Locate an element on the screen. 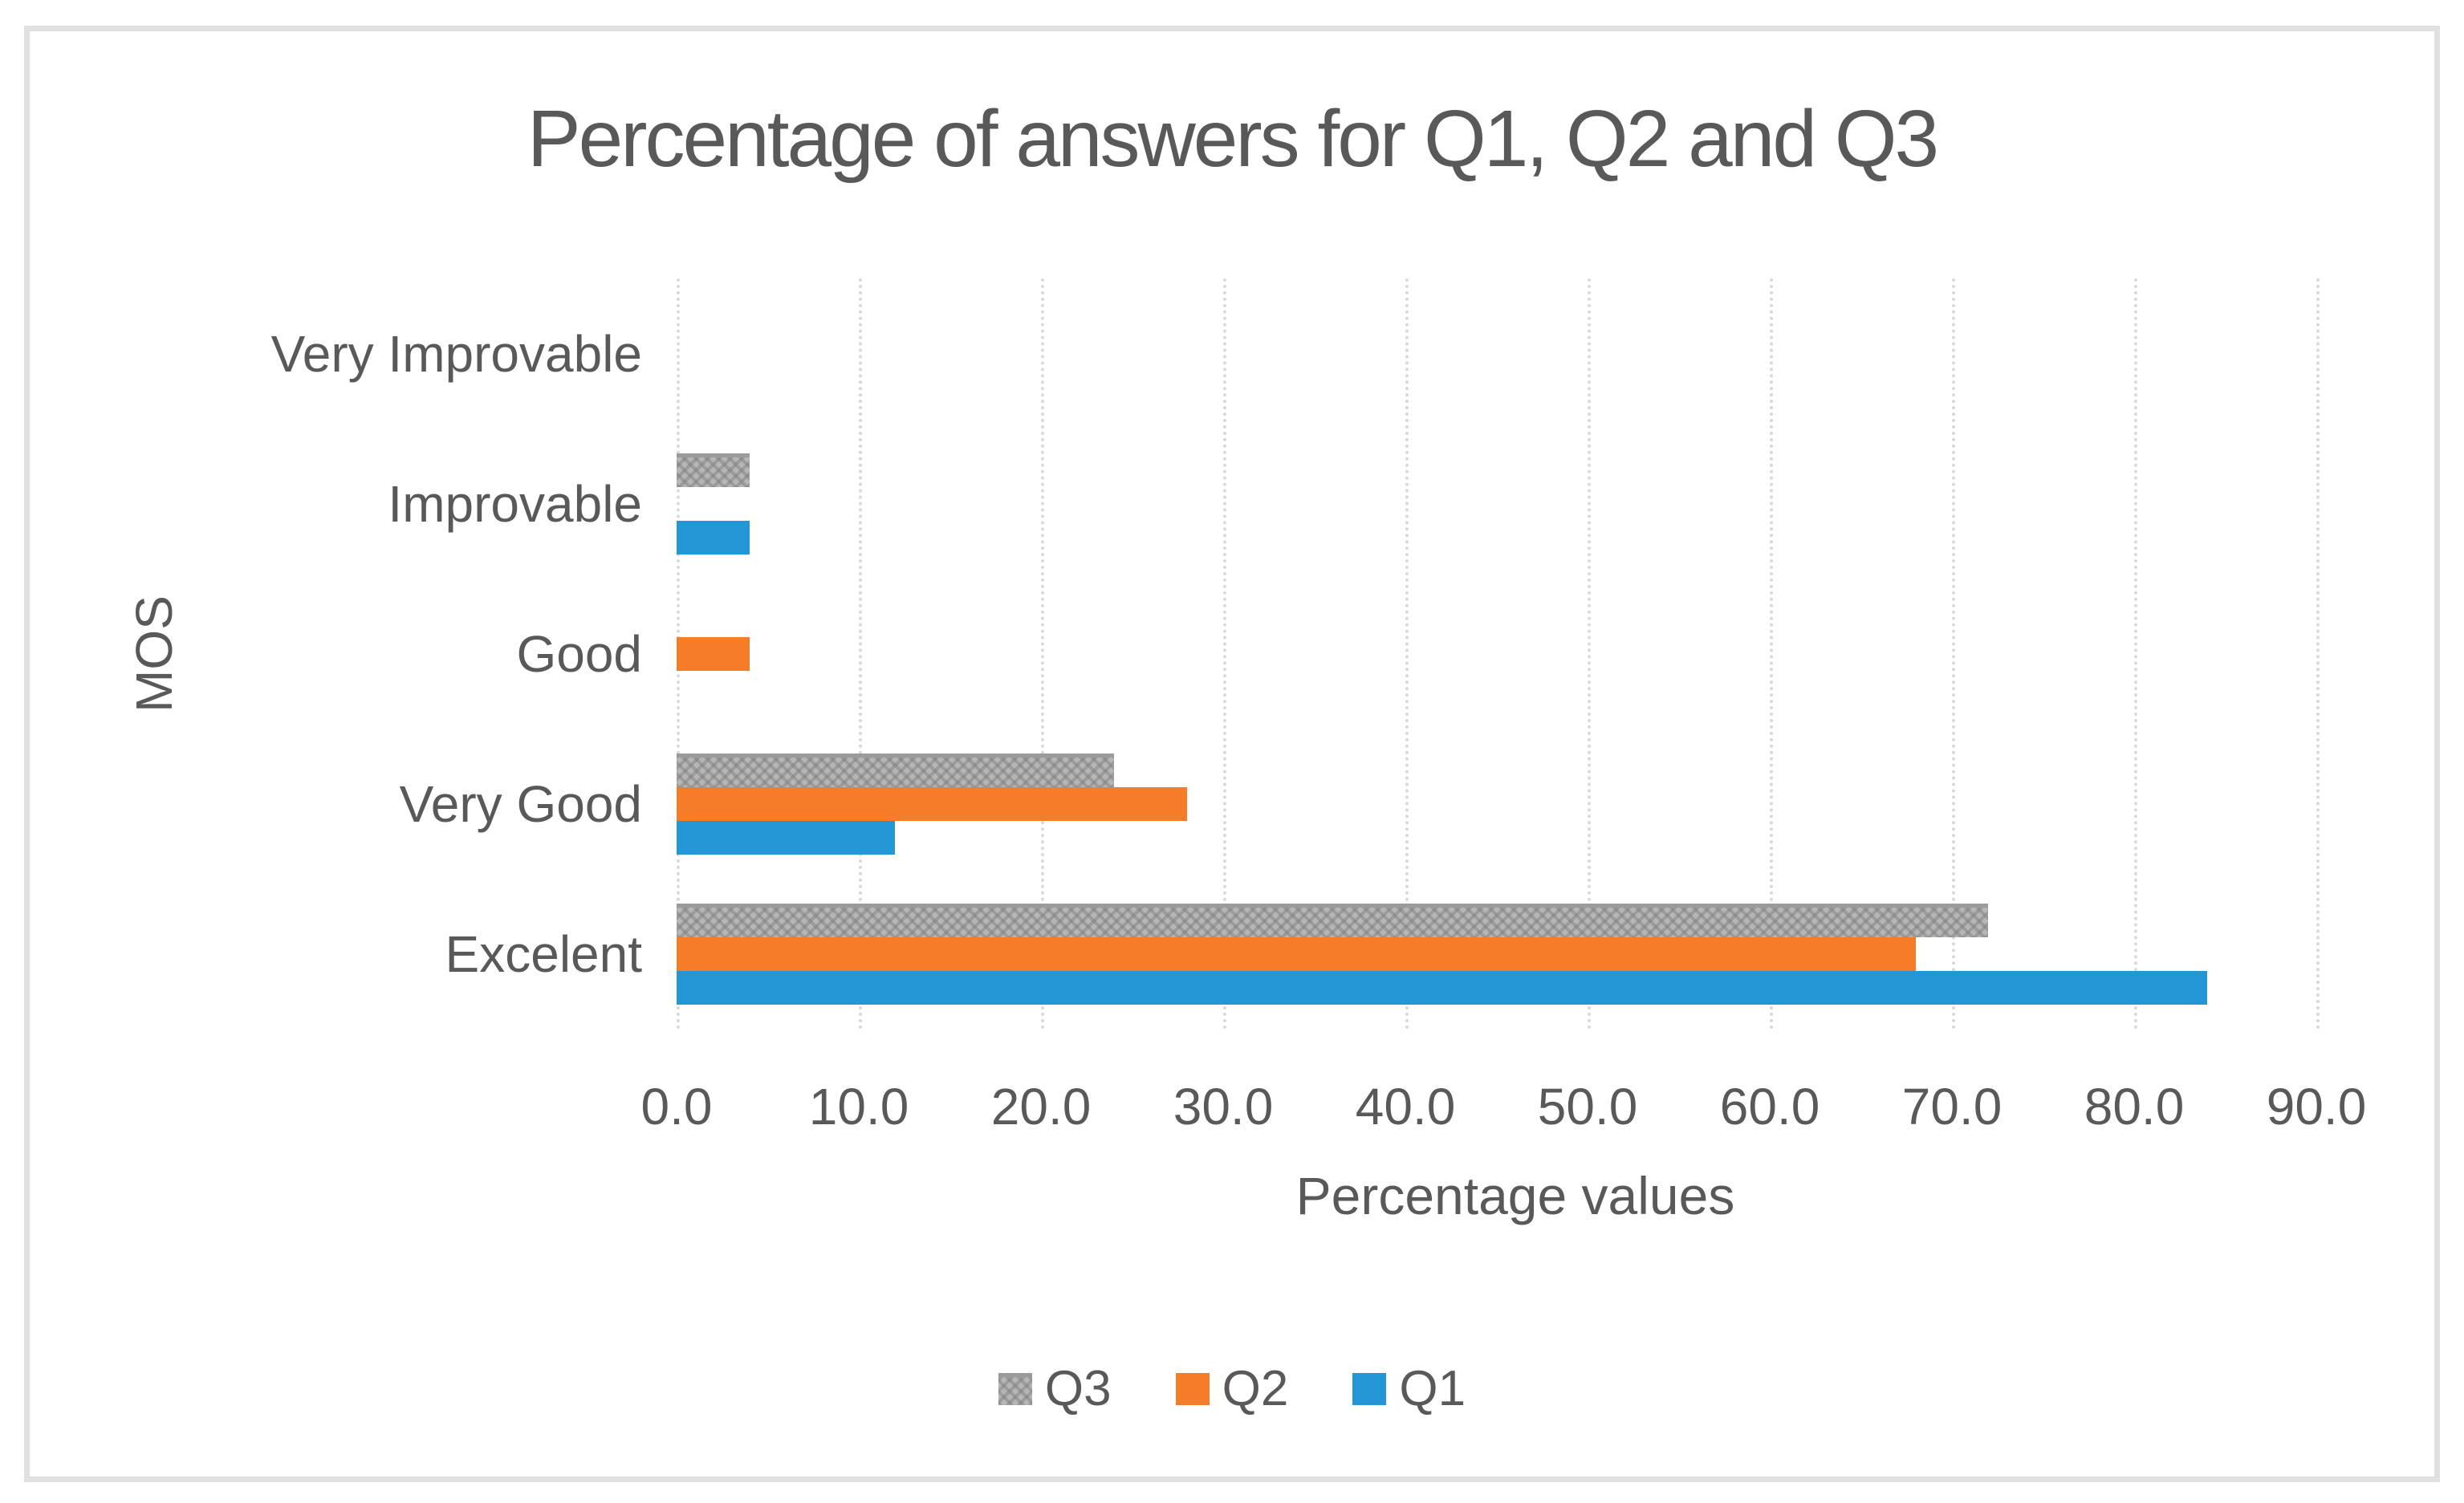  legend-item-q3: Q3 is located at coordinates (1055, 1389).